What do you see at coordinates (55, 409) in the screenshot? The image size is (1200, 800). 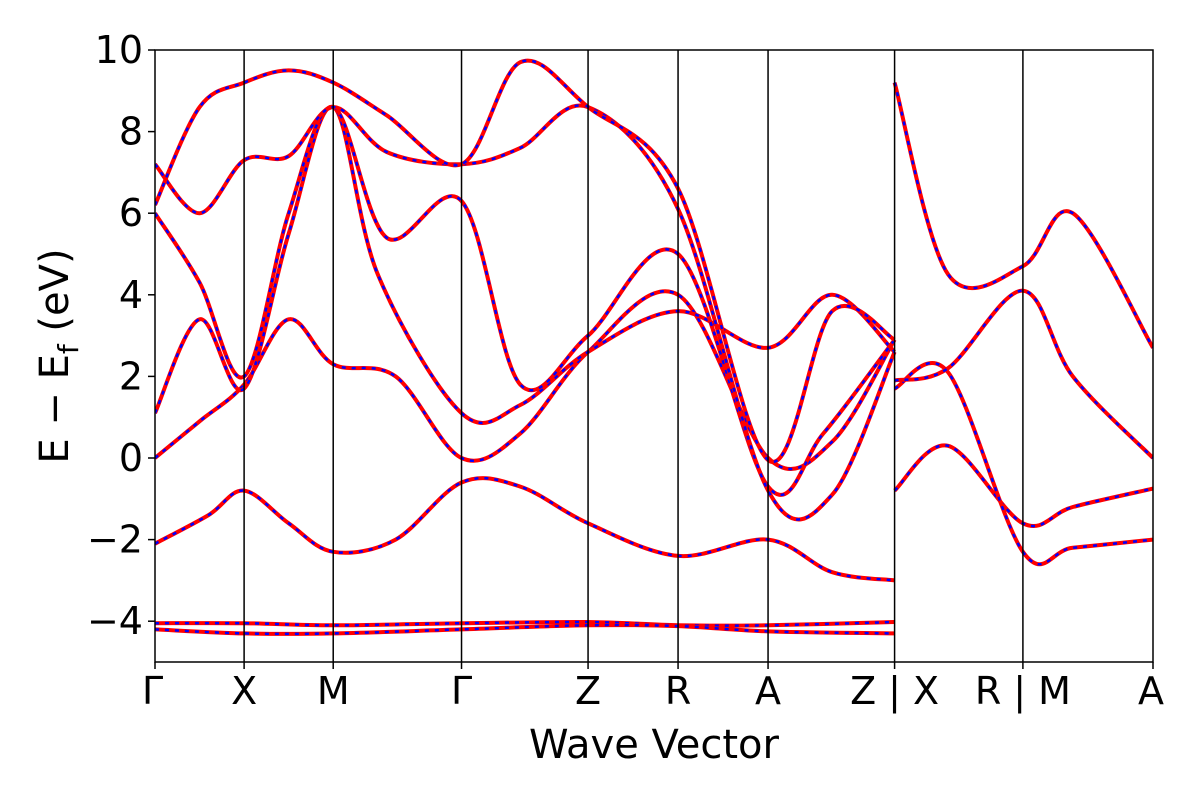 I see `y-axis-title-main: E − E` at bounding box center [55, 409].